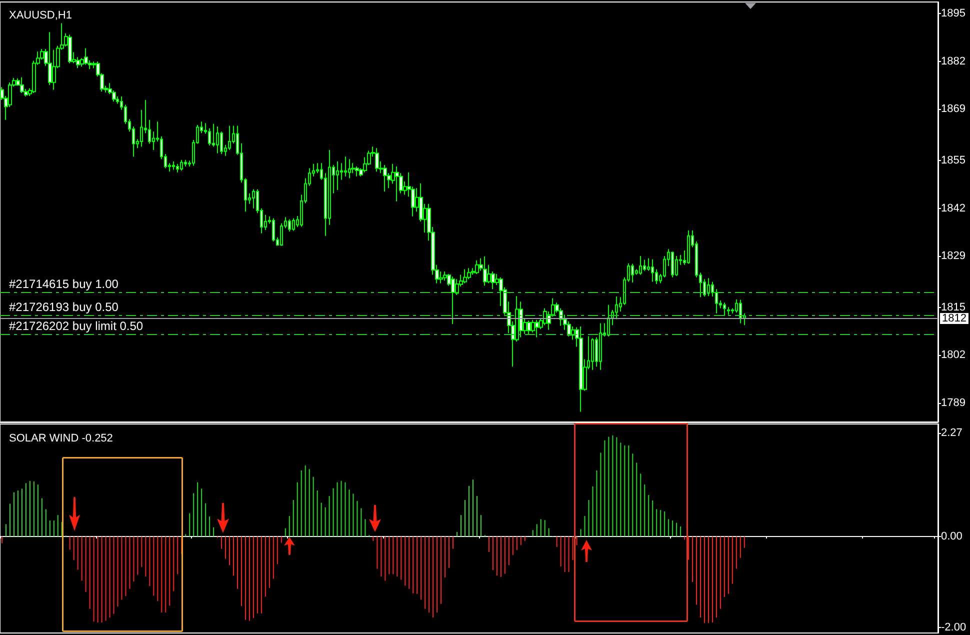 The image size is (970, 635). I want to click on ref-line-label: 1812, so click(954, 318).